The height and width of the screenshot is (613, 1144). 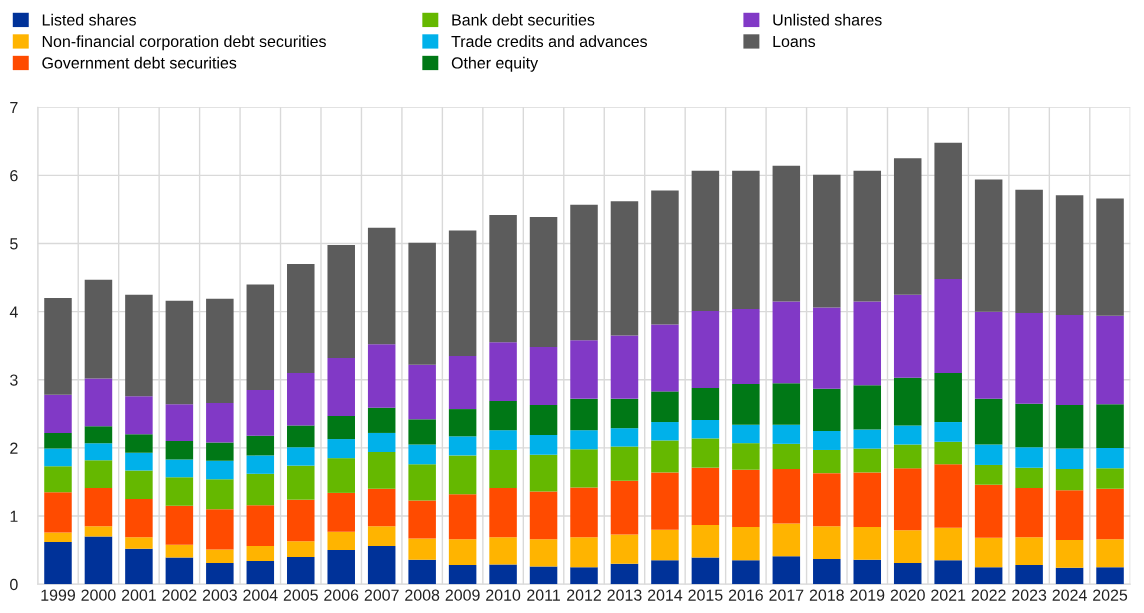 I want to click on x-tick-label: 2020, so click(x=907, y=595).